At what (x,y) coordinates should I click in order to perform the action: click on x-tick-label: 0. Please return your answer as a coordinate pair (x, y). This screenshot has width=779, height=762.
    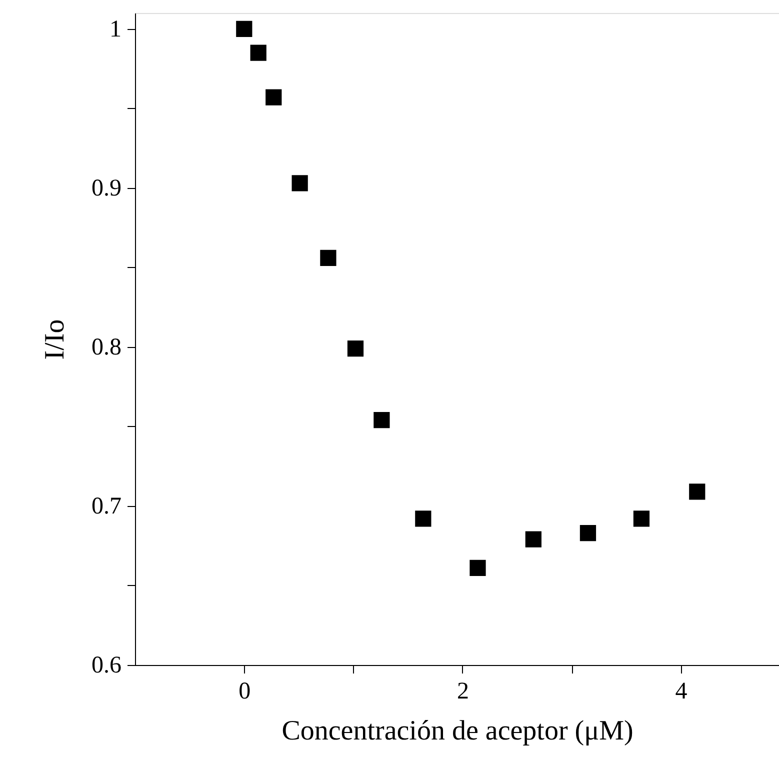
    Looking at the image, I should click on (244, 691).